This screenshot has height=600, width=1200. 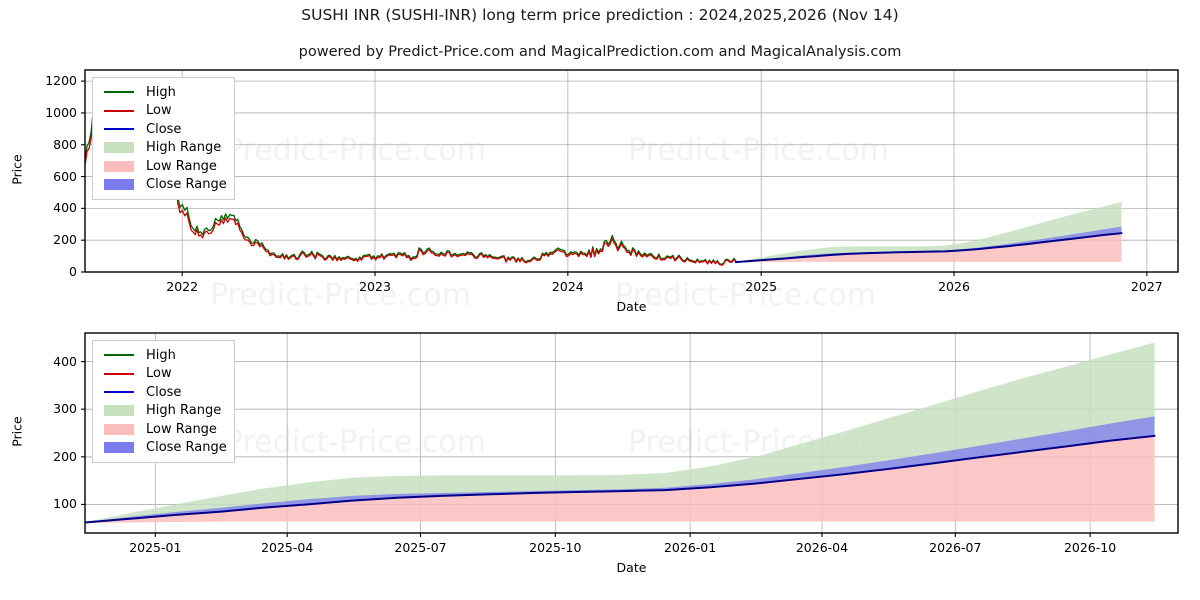 What do you see at coordinates (73, 271) in the screenshot?
I see `y-tick-label: 0` at bounding box center [73, 271].